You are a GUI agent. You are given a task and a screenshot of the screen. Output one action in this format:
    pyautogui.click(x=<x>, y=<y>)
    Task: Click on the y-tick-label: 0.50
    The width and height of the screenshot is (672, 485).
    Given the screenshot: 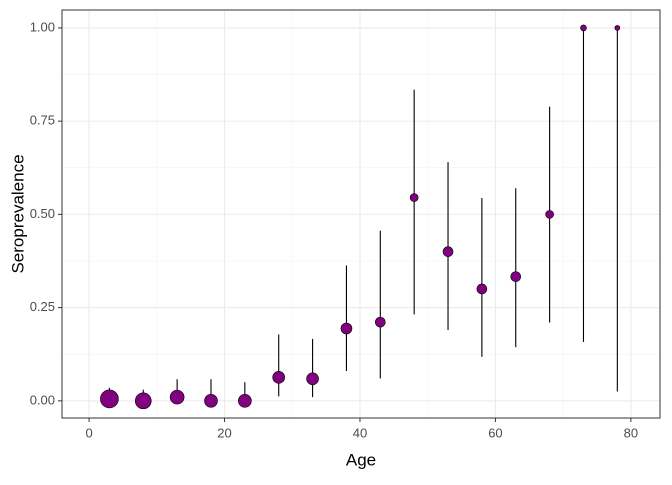 What is the action you would take?
    pyautogui.click(x=42, y=213)
    